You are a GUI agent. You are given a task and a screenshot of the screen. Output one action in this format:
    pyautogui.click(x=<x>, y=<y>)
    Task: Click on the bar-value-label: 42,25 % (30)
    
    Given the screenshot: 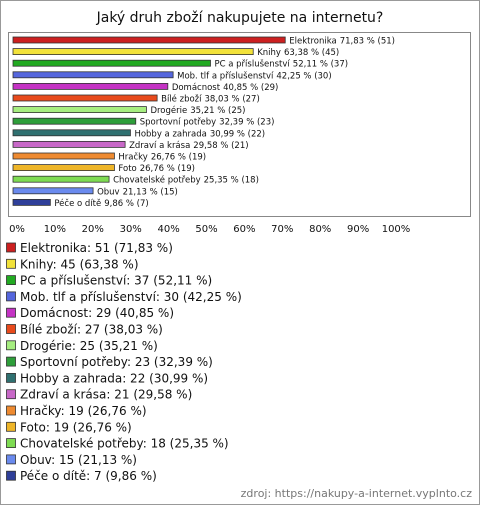 What is the action you would take?
    pyautogui.click(x=303, y=76)
    